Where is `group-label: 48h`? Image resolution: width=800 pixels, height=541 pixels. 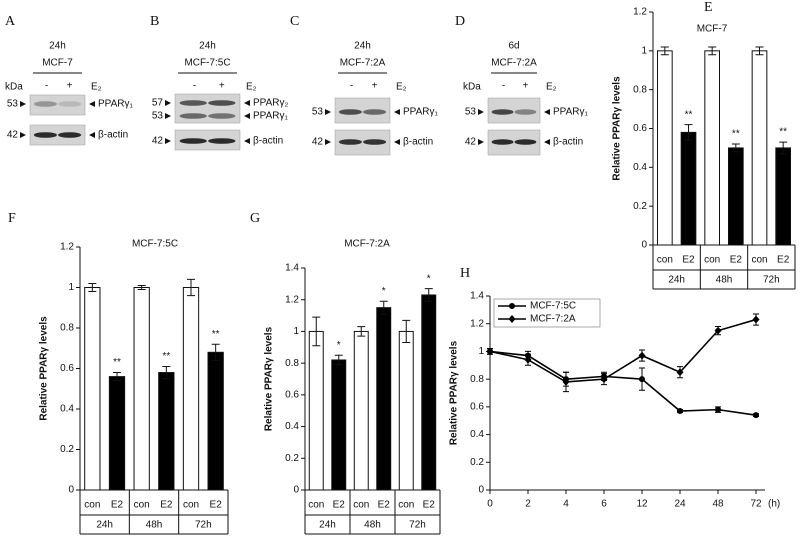 group-label: 48h is located at coordinates (724, 280).